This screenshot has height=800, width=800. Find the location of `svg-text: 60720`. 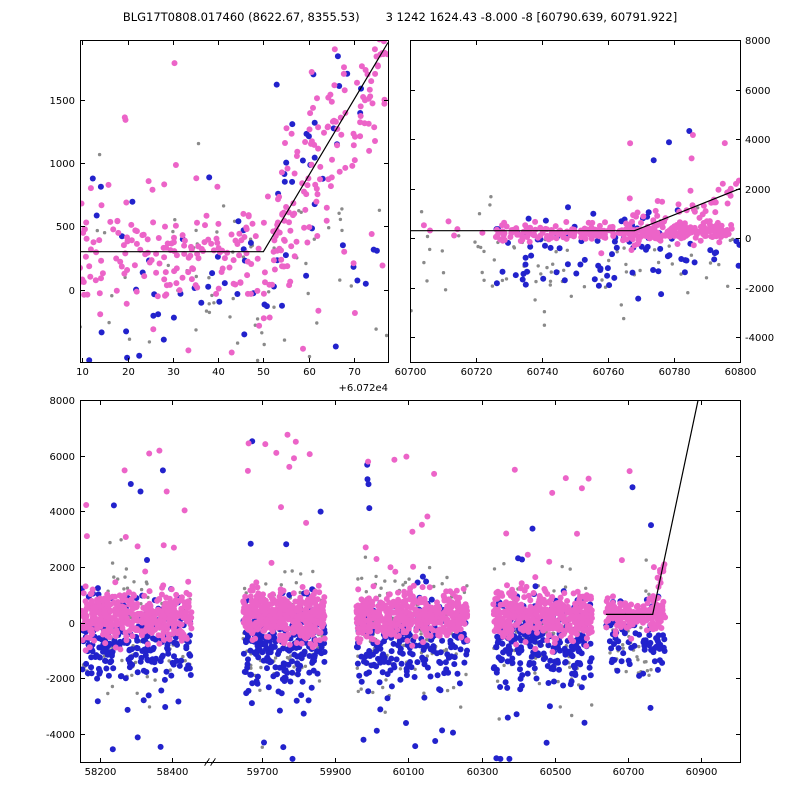

svg-text: 60720 is located at coordinates (477, 372).